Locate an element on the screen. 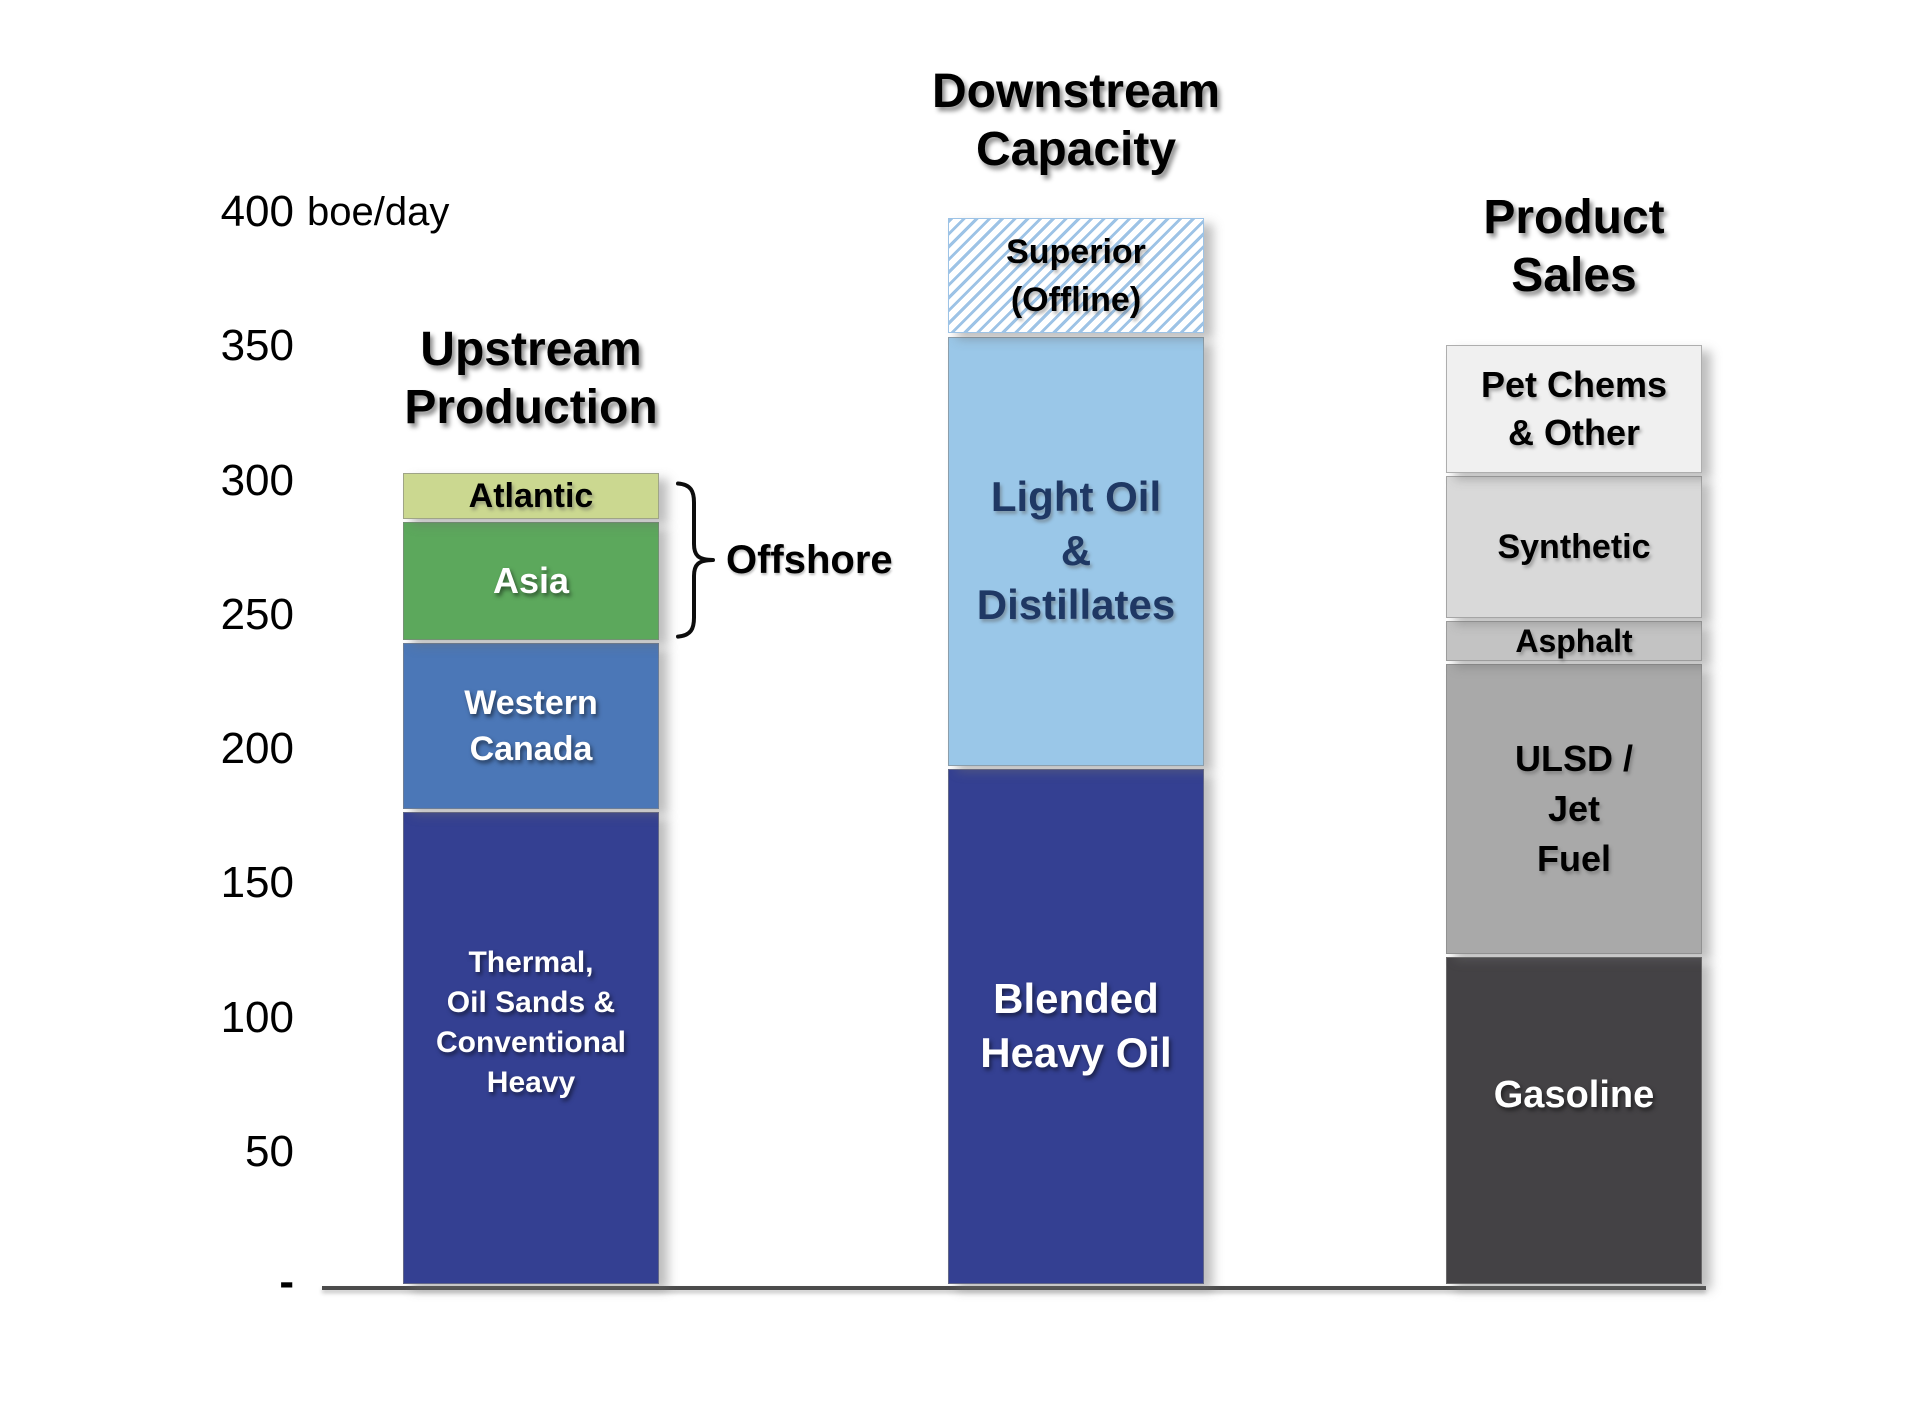 The height and width of the screenshot is (1406, 1928). segment-label: Asia is located at coordinates (531, 581).